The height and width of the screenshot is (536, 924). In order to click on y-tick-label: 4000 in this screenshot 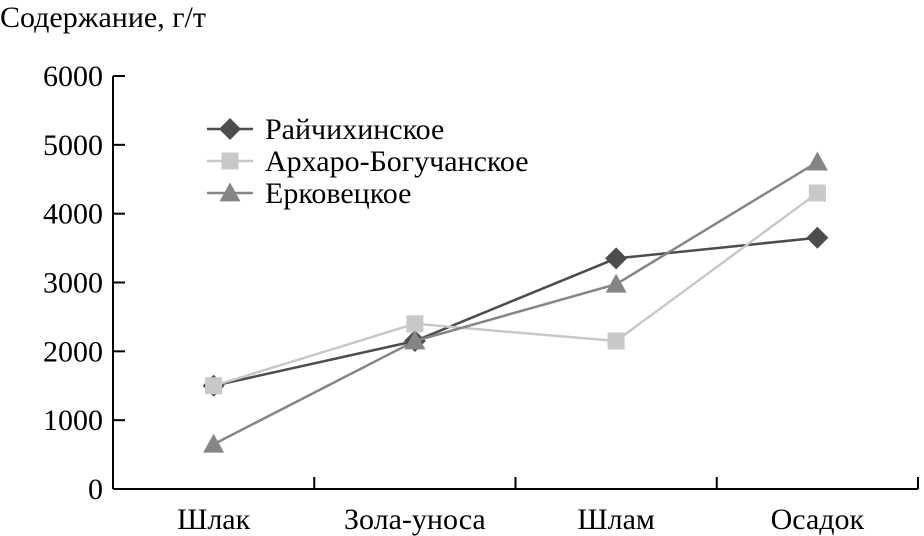, I will do `click(73, 214)`.